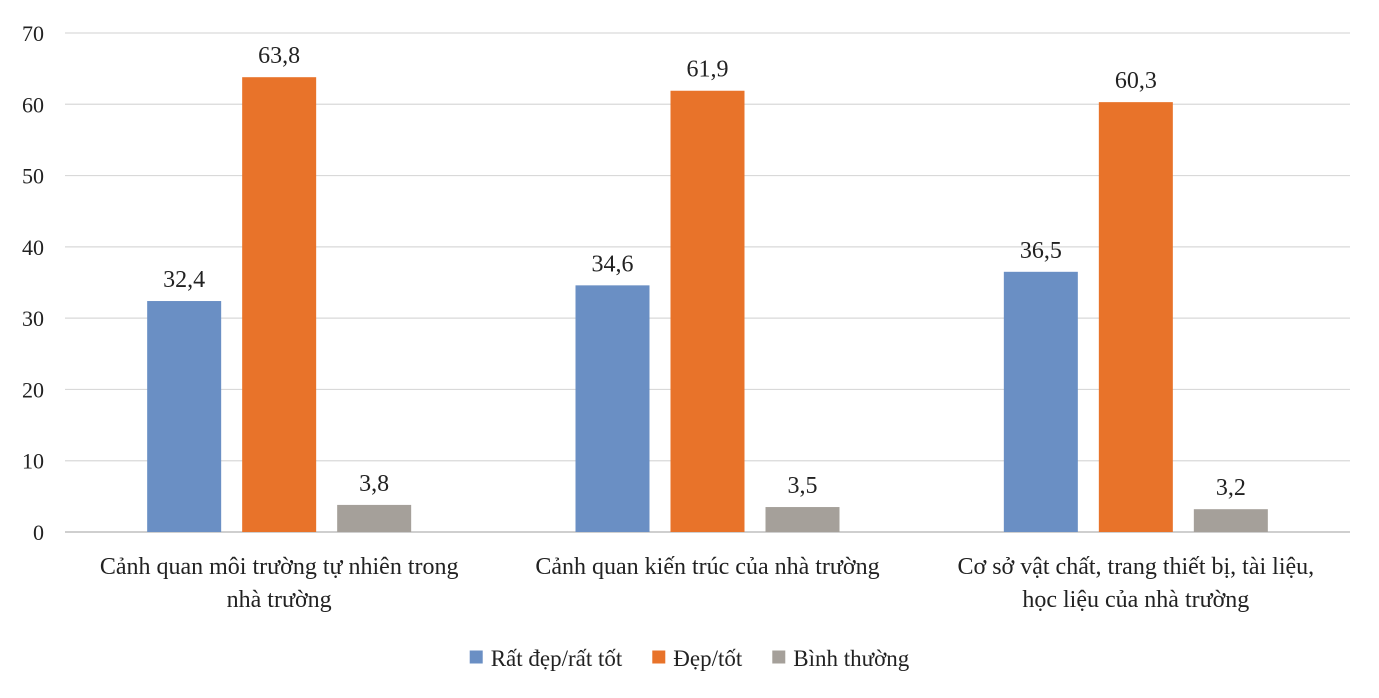  I want to click on y-tick-label: 50, so click(33, 176).